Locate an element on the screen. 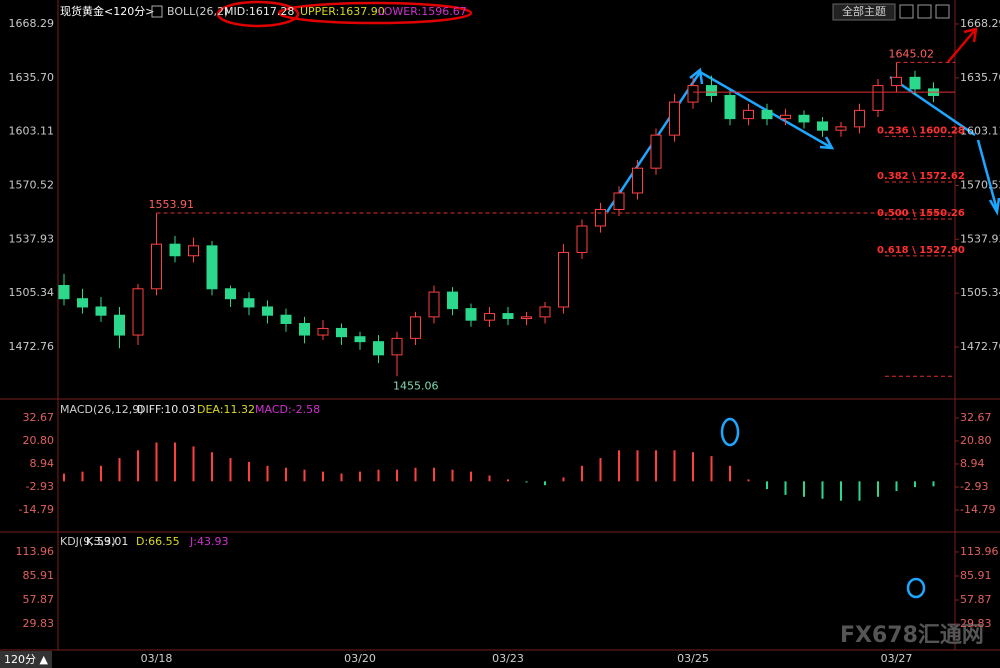  legend-entry: J:43.93 is located at coordinates (208, 541).